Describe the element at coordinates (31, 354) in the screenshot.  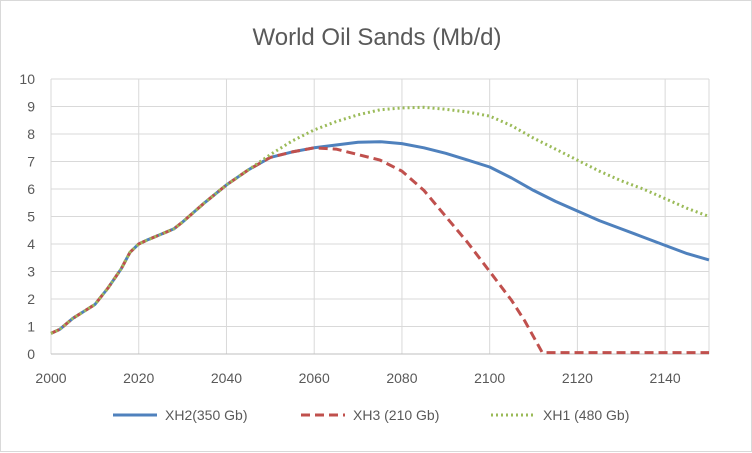
I see `y-tick-label: 0` at that location.